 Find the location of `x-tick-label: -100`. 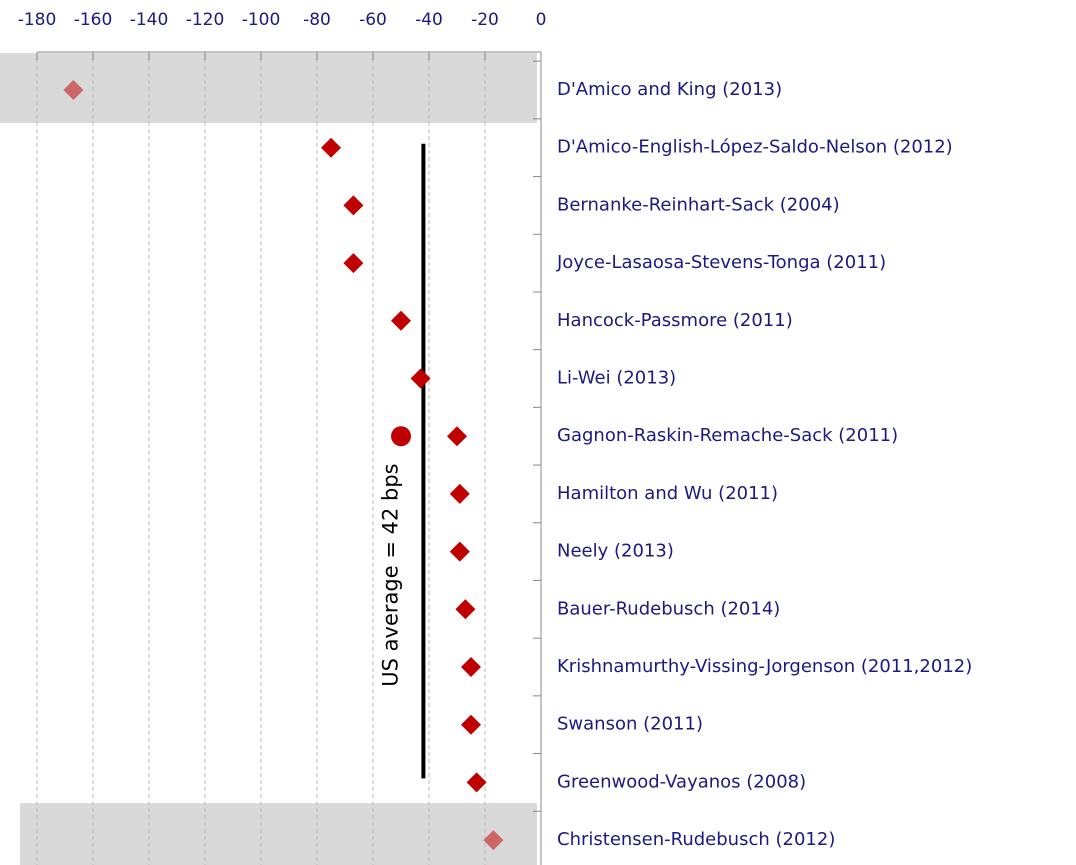

x-tick-label: -100 is located at coordinates (261, 20).